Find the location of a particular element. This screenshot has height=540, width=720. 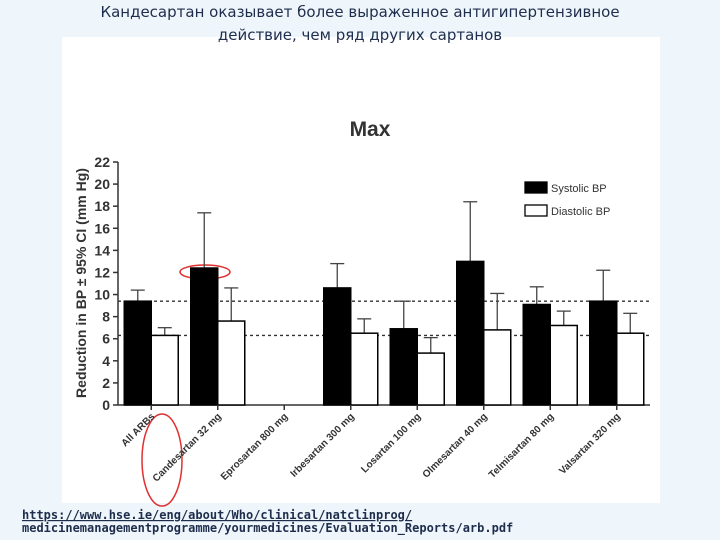

y-tick-label: 22 is located at coordinates (102, 162).